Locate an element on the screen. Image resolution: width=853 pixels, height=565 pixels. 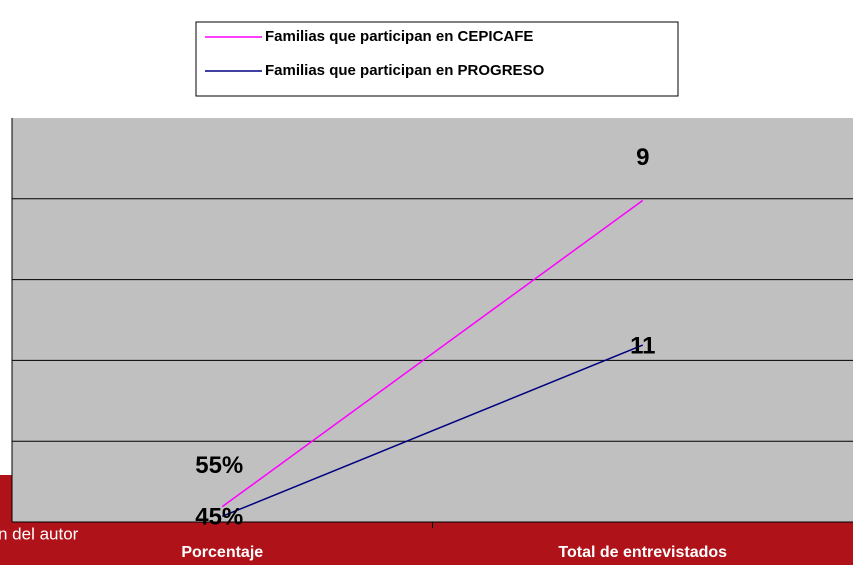
legend-label: Familias que participan en PROGRESO is located at coordinates (405, 70).